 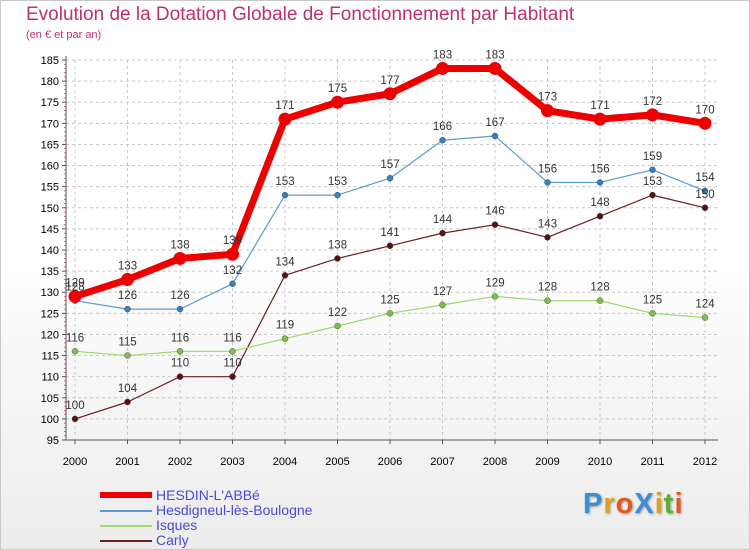 What do you see at coordinates (442, 127) in the screenshot?
I see `data-label-hesdigneul-l-s-boulogne: 166` at bounding box center [442, 127].